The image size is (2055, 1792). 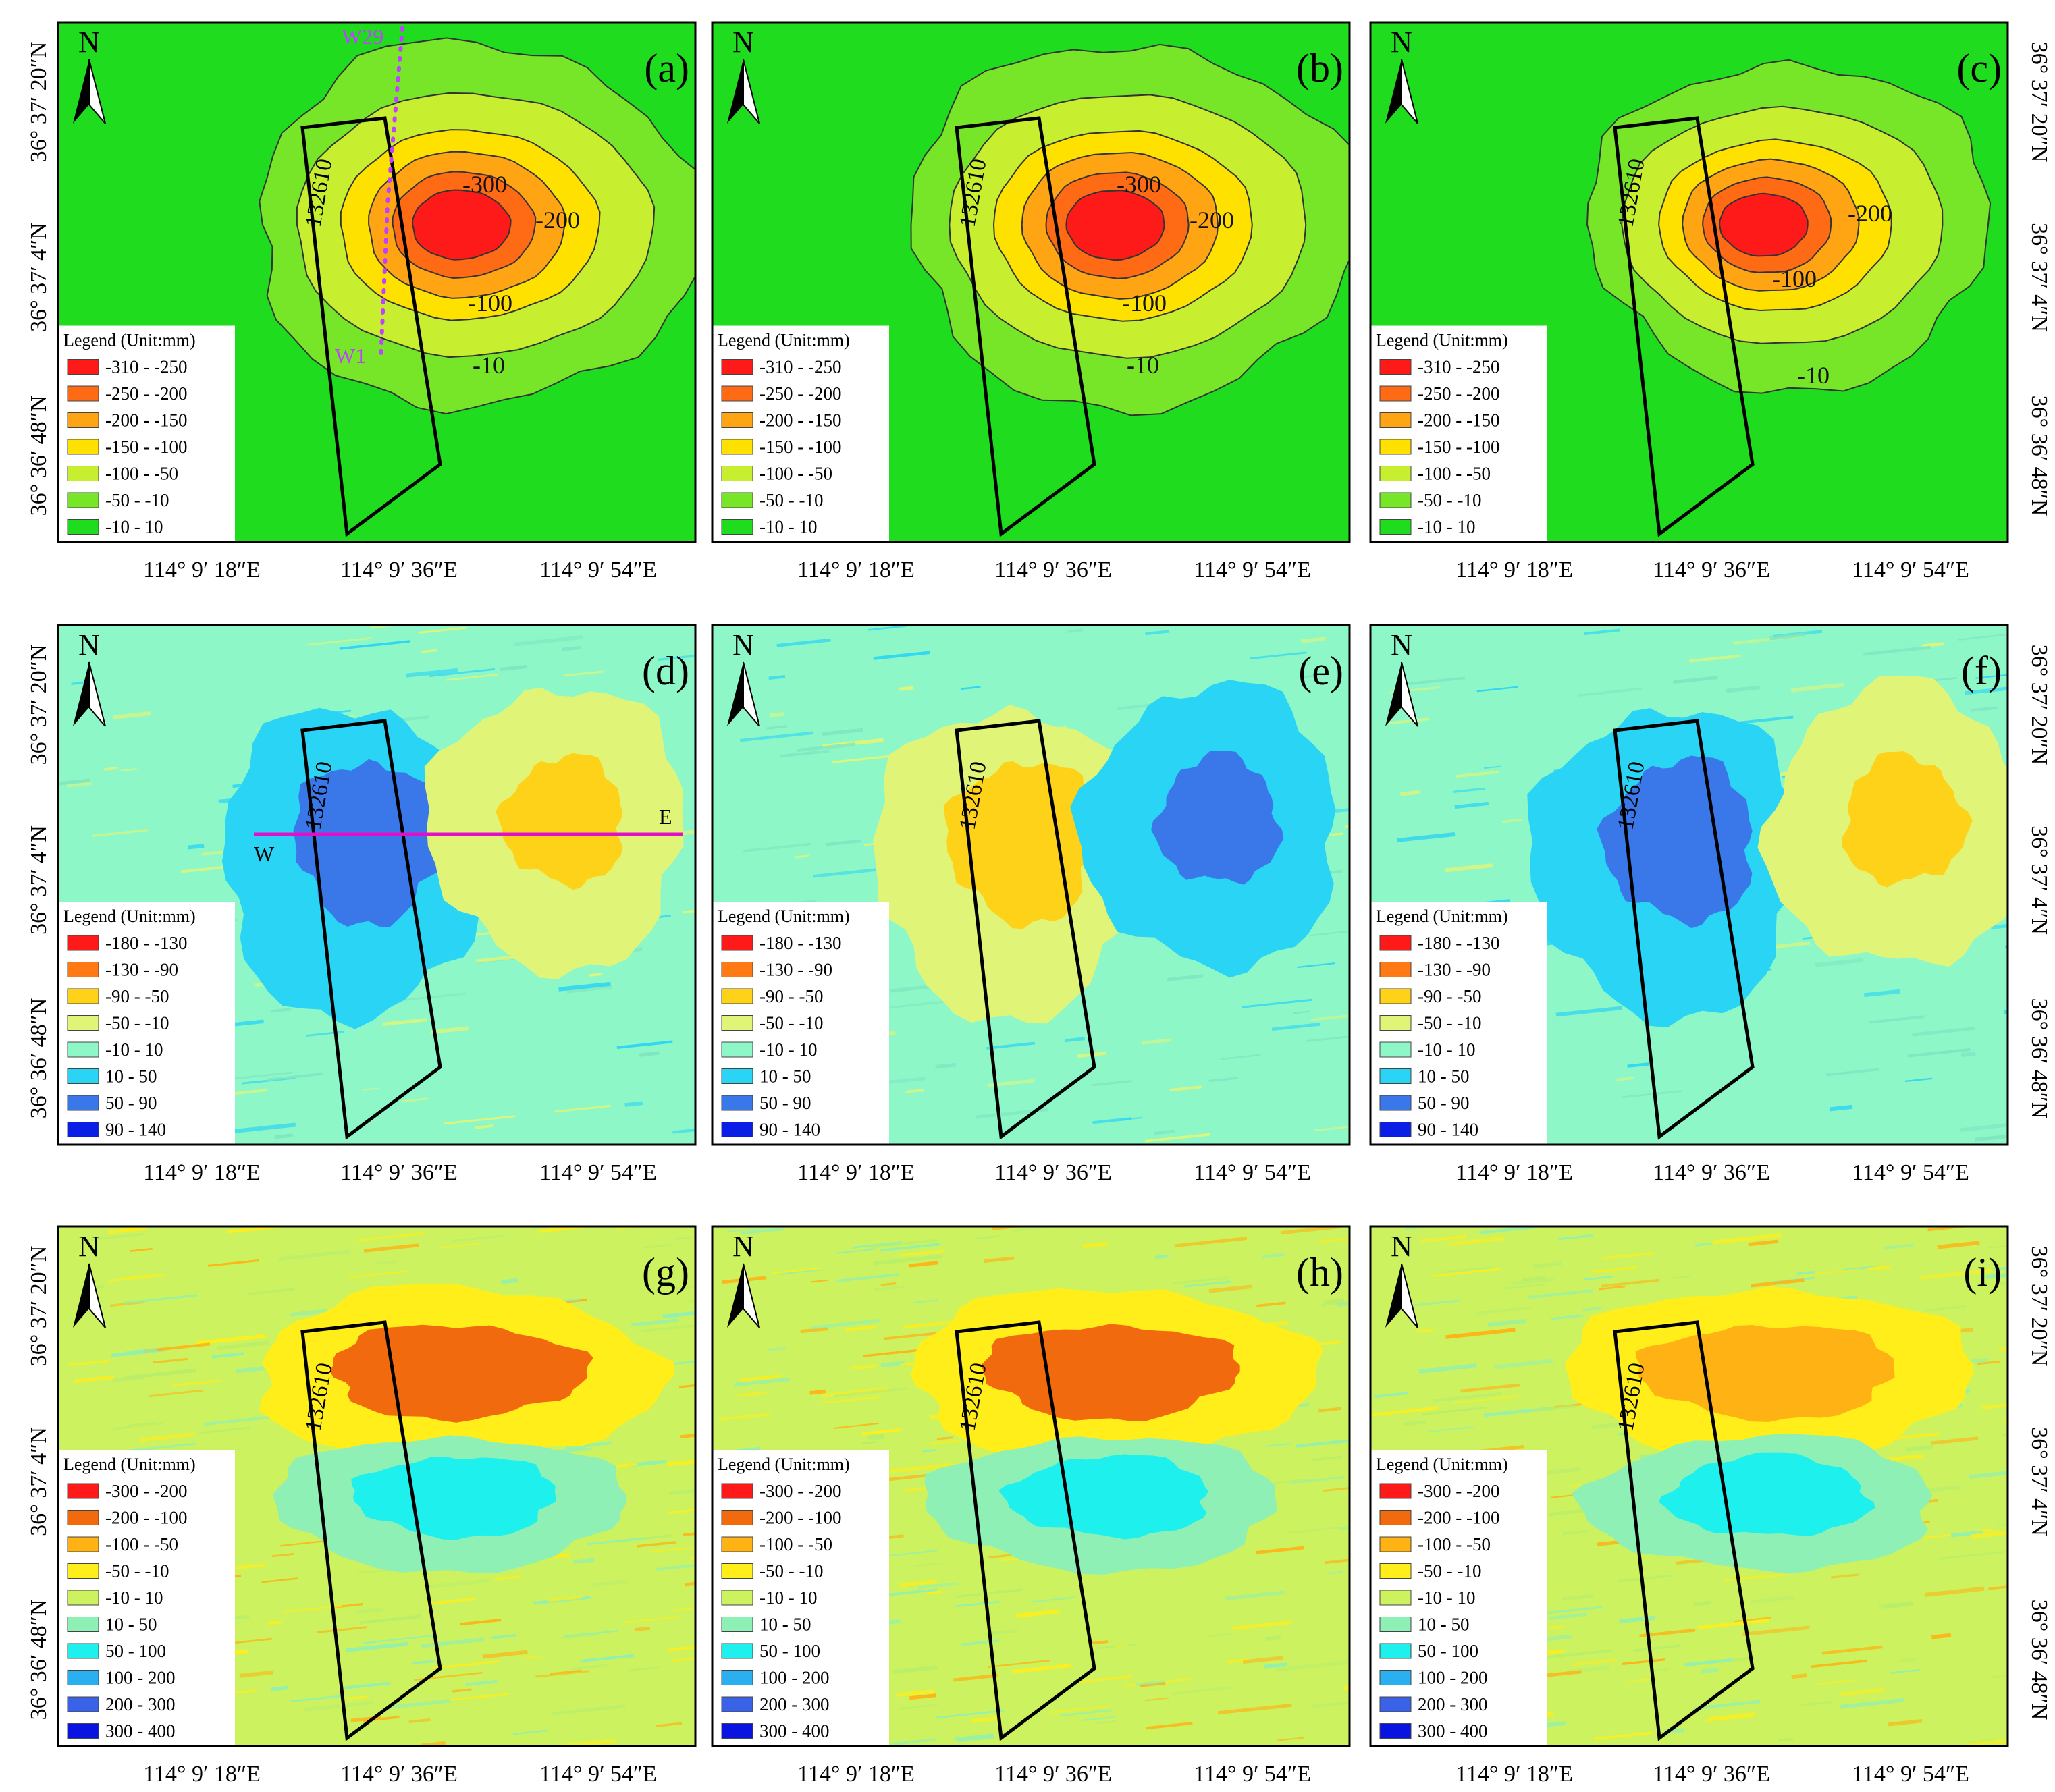 I want to click on legend-item-label: -150 - -100, so click(x=146, y=447).